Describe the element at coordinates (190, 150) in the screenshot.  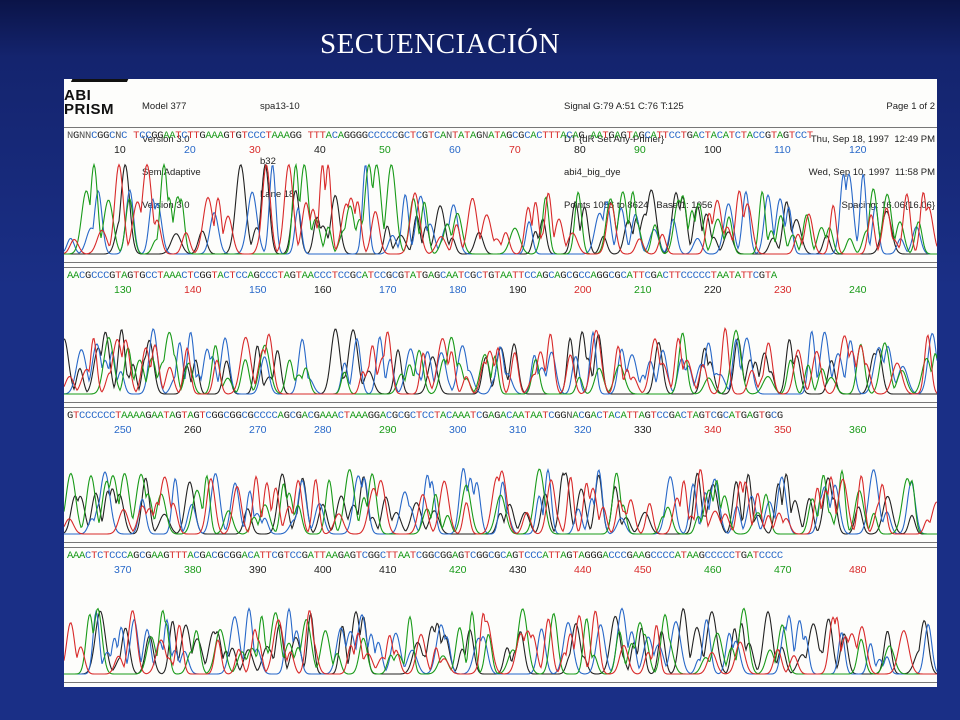
I see `base-position-label: 20` at that location.